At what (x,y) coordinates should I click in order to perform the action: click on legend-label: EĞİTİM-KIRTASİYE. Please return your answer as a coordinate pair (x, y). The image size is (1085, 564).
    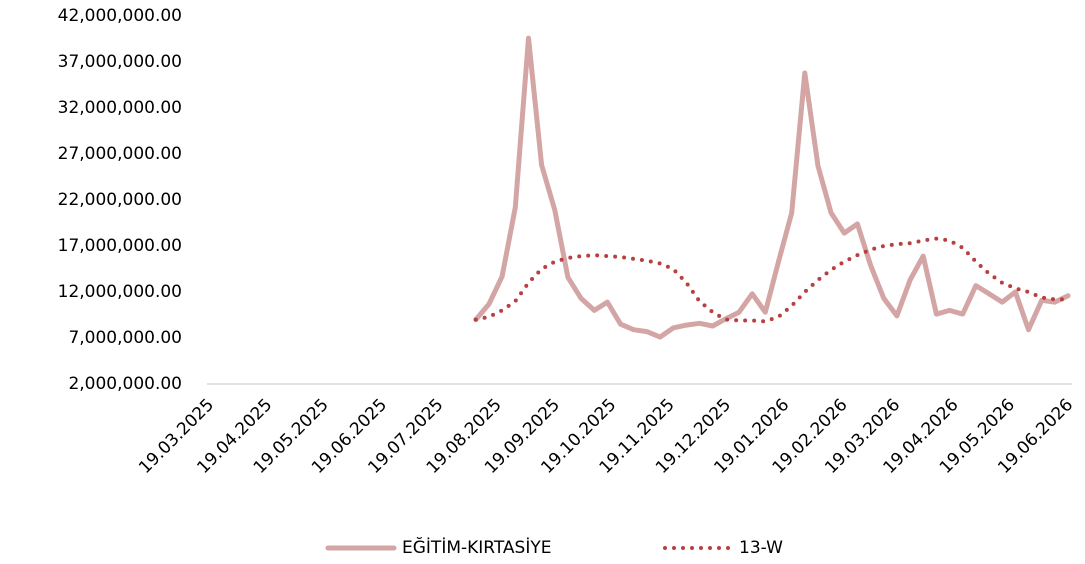
    Looking at the image, I should click on (477, 547).